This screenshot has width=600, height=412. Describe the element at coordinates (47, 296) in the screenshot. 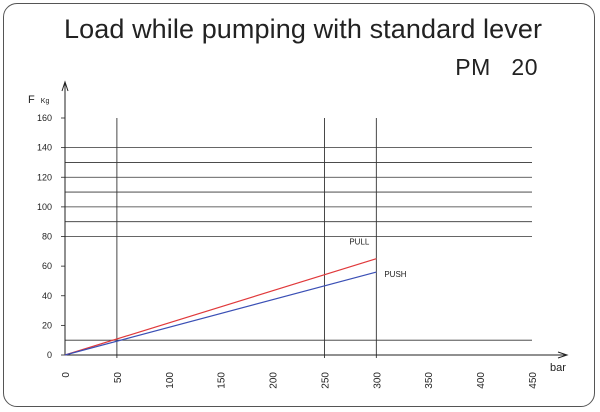

I see `y-tick-label: 40` at that location.